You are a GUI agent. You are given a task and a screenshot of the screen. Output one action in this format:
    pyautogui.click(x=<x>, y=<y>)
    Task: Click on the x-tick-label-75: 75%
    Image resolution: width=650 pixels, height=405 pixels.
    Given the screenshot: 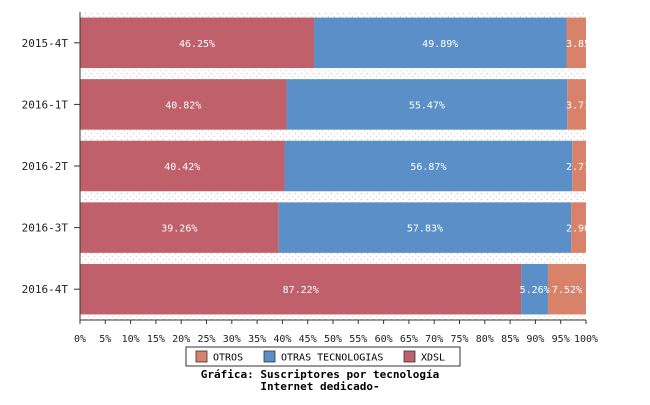 What is the action you would take?
    pyautogui.click(x=459, y=339)
    